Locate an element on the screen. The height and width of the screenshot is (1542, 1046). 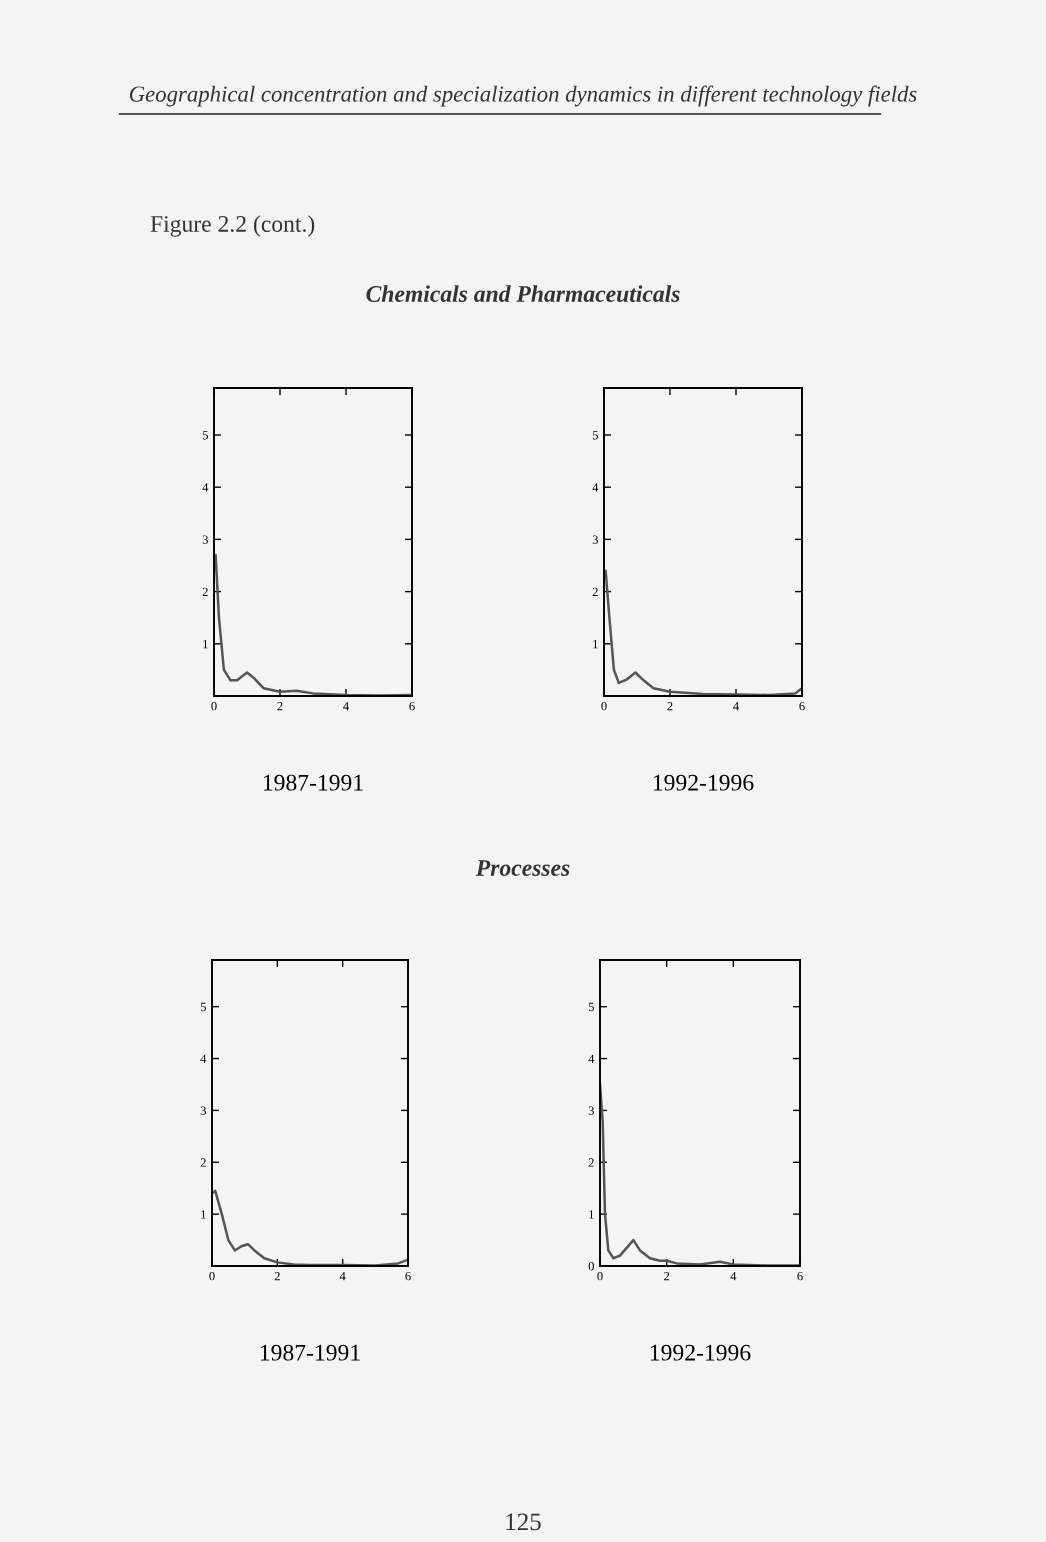
text: Geographical concentration and specialization dynamics in different technology fields is located at coordinates (523, 96).